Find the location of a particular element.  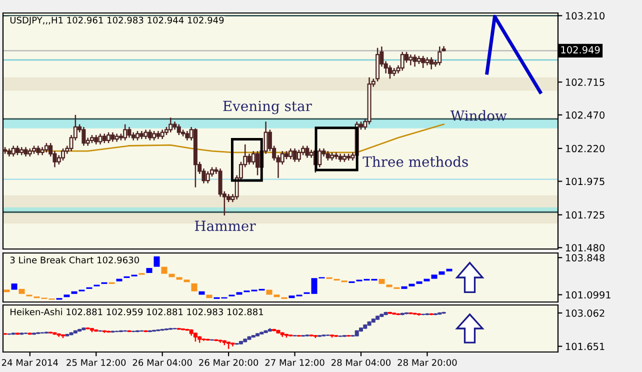

chart-title: 3 Line Break Chart 102.9630 is located at coordinates (74, 260).